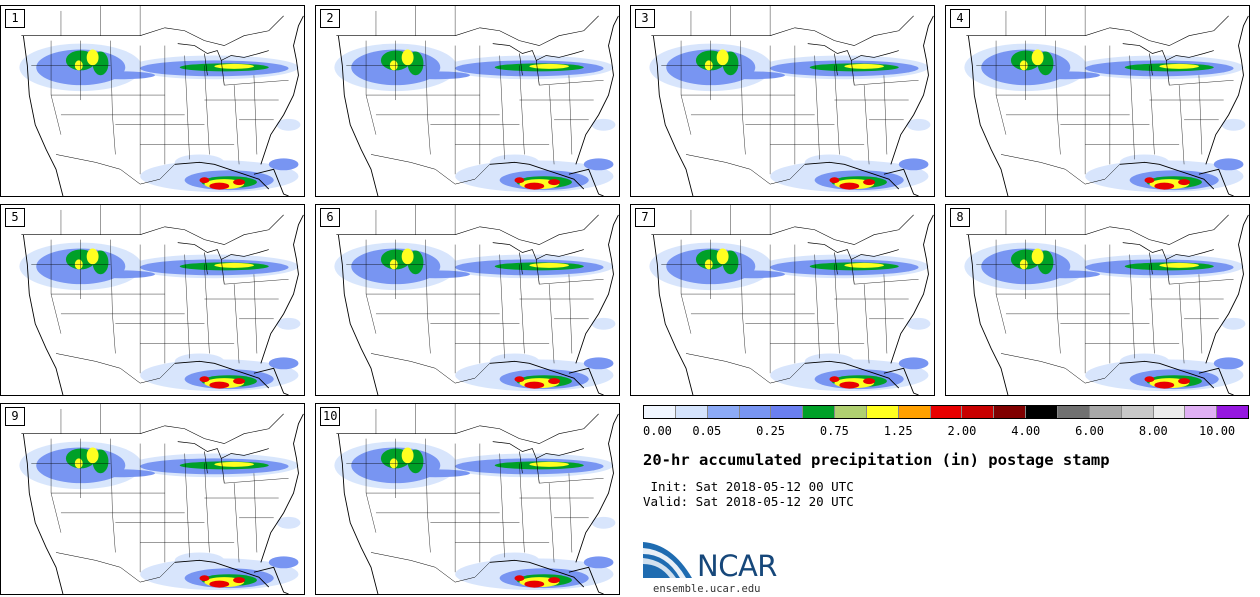 The image size is (1260, 597). I want to click on precip-colorbar, so click(946, 412).